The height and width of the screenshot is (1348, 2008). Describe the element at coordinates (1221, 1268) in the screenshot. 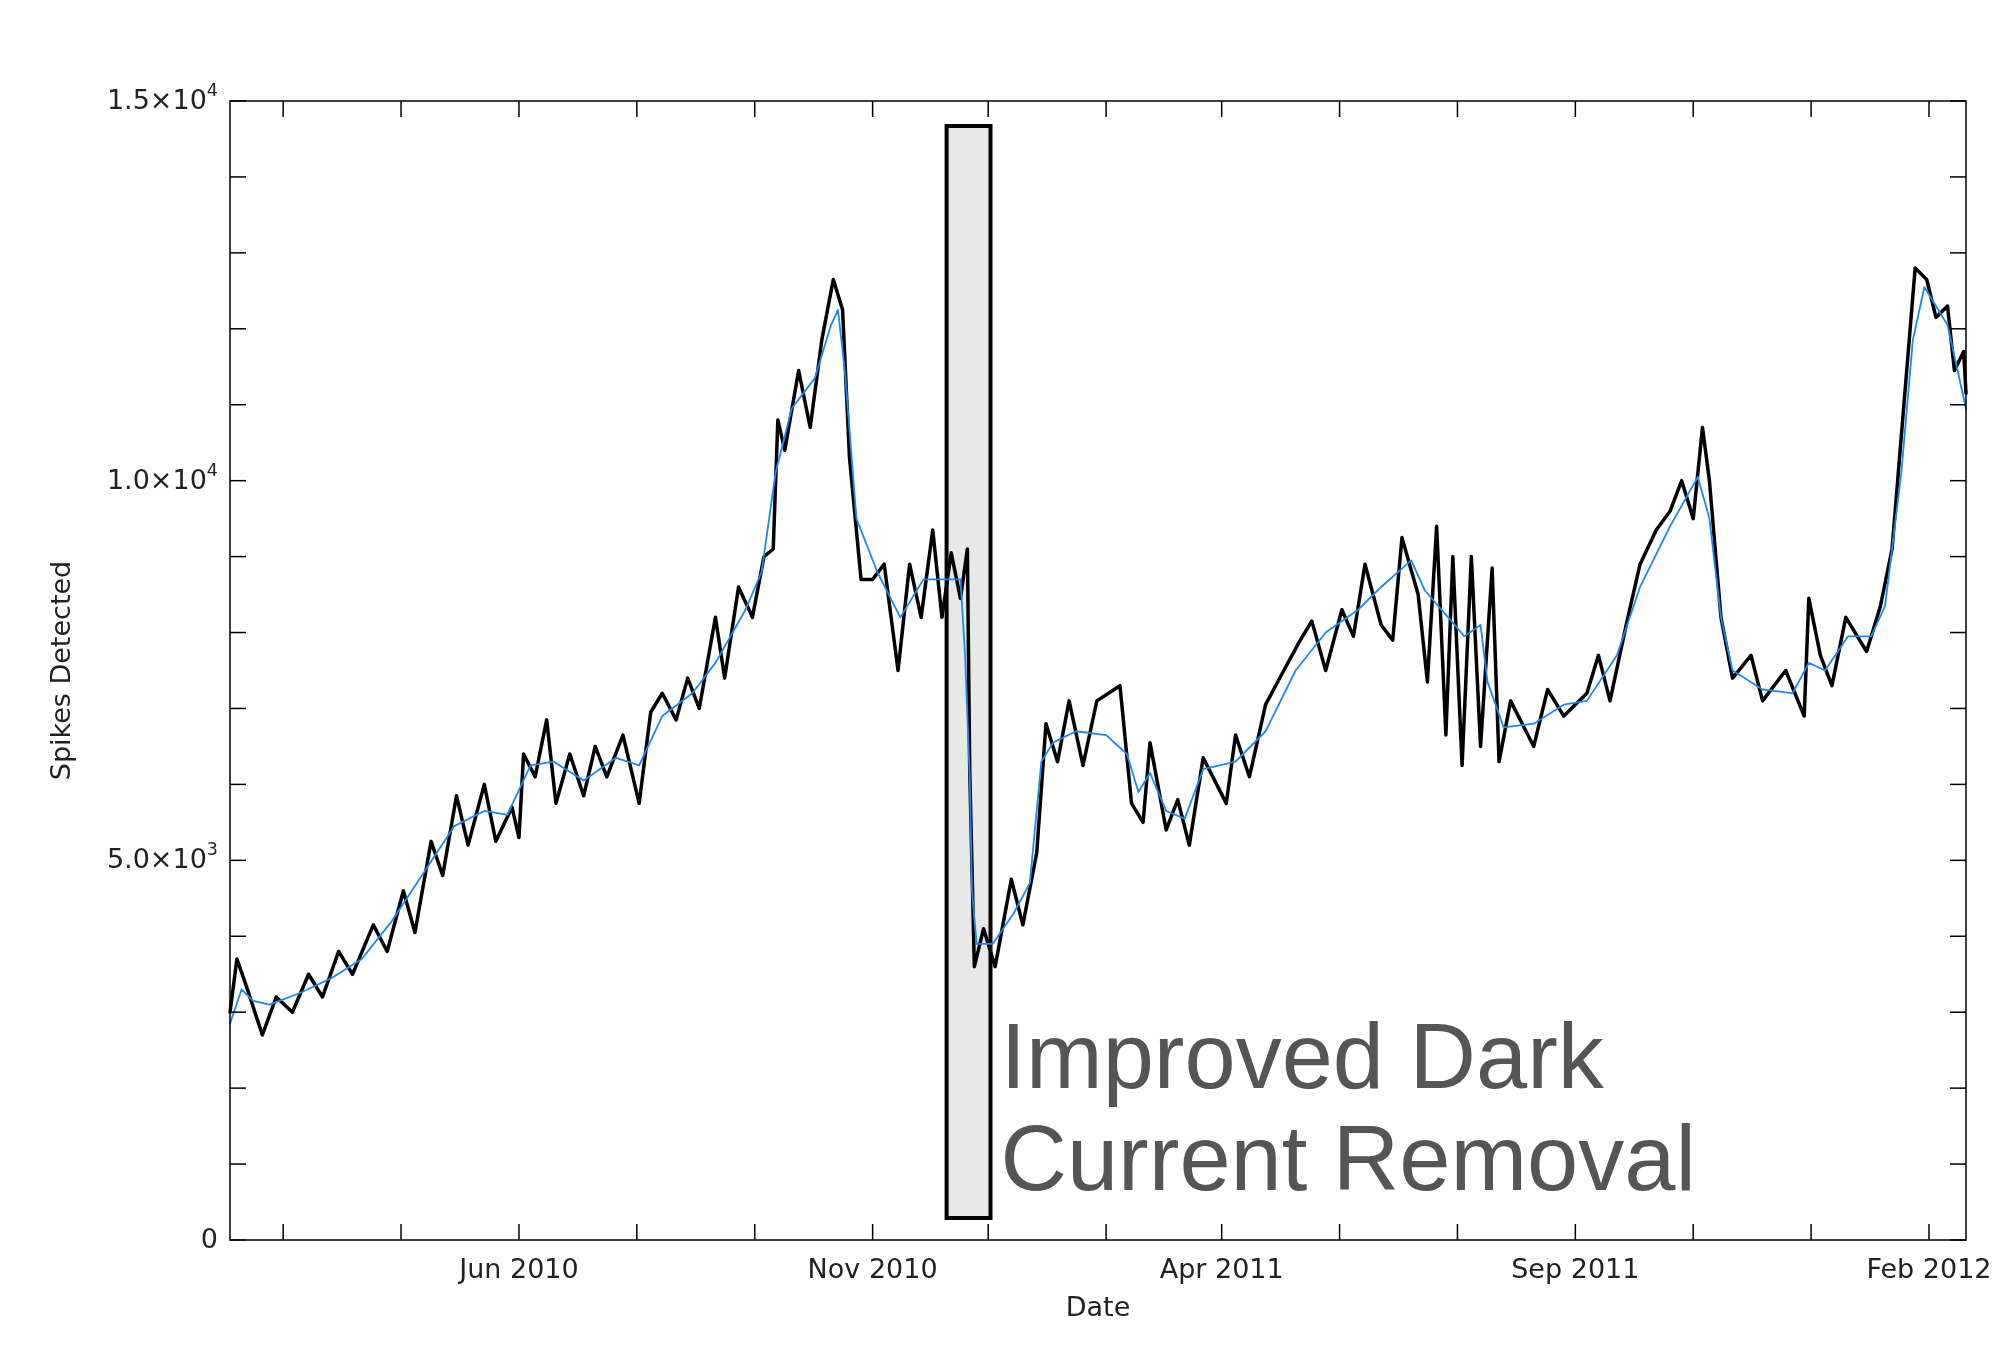

I see `x-tick-label: Apr 2011` at that location.